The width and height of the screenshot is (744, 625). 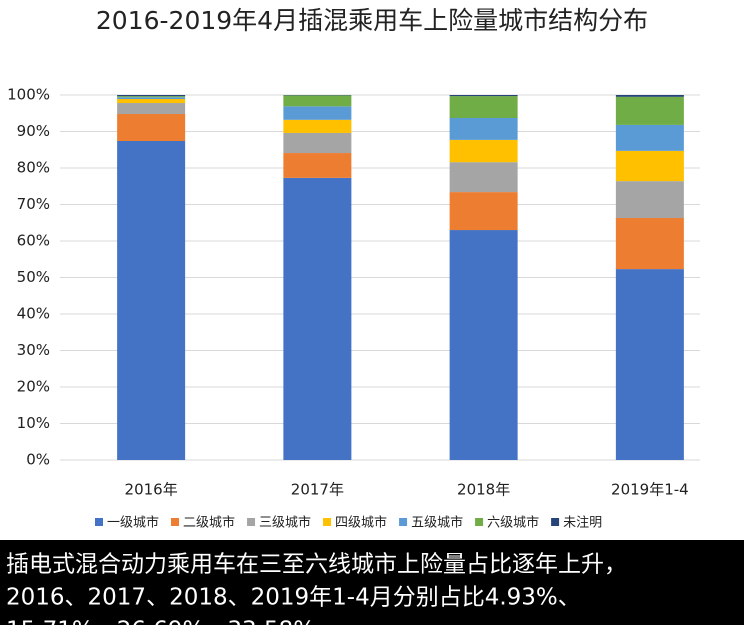 I want to click on legend-label: 六级城市, so click(x=513, y=523).